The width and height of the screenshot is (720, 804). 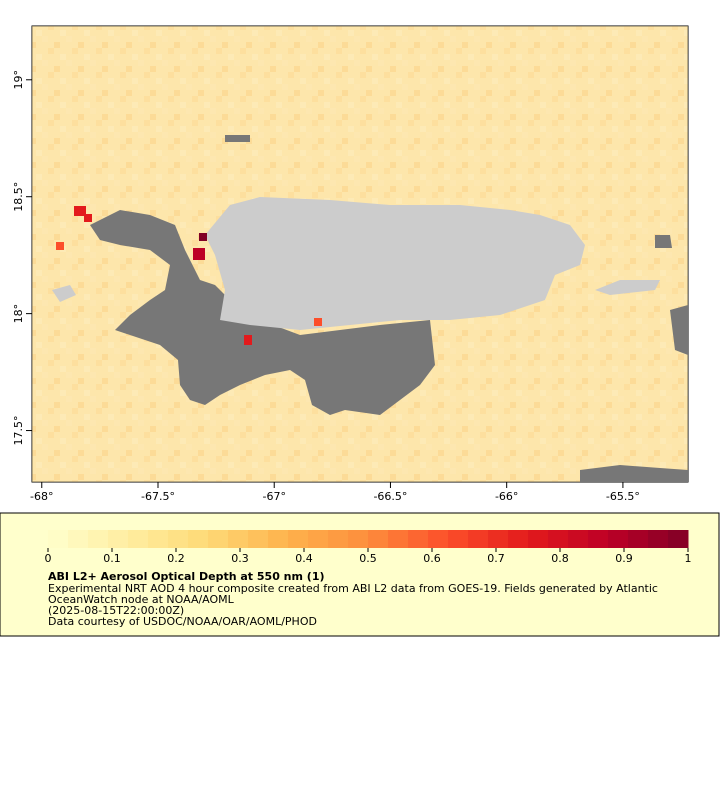 What do you see at coordinates (623, 496) in the screenshot?
I see `x-tick-label: -65.5°` at bounding box center [623, 496].